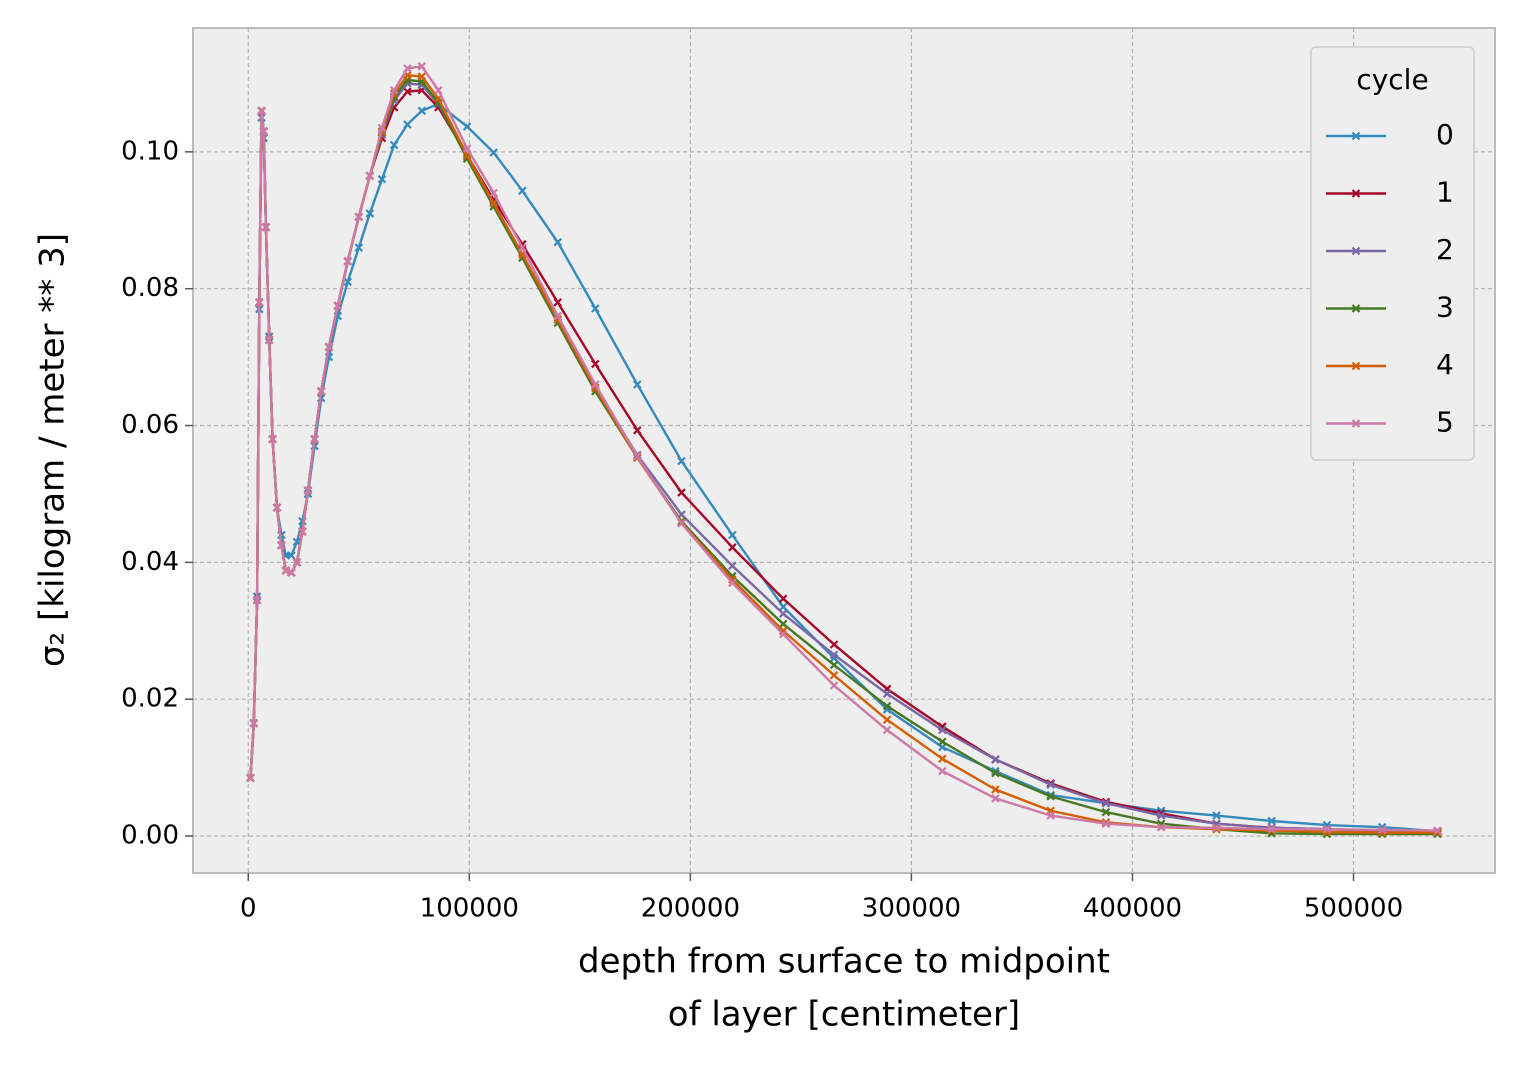 The width and height of the screenshot is (1522, 1069). Describe the element at coordinates (1445, 134) in the screenshot. I see `legend-label: 0` at that location.